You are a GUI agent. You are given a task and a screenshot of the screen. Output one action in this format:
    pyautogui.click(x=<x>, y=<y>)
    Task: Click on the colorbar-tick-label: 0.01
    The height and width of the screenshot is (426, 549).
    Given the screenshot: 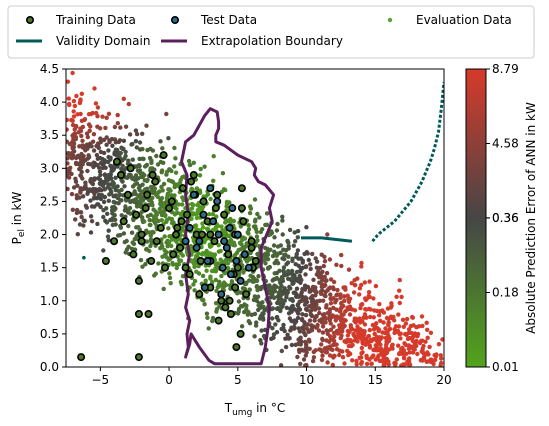 What is the action you would take?
    pyautogui.click(x=505, y=367)
    